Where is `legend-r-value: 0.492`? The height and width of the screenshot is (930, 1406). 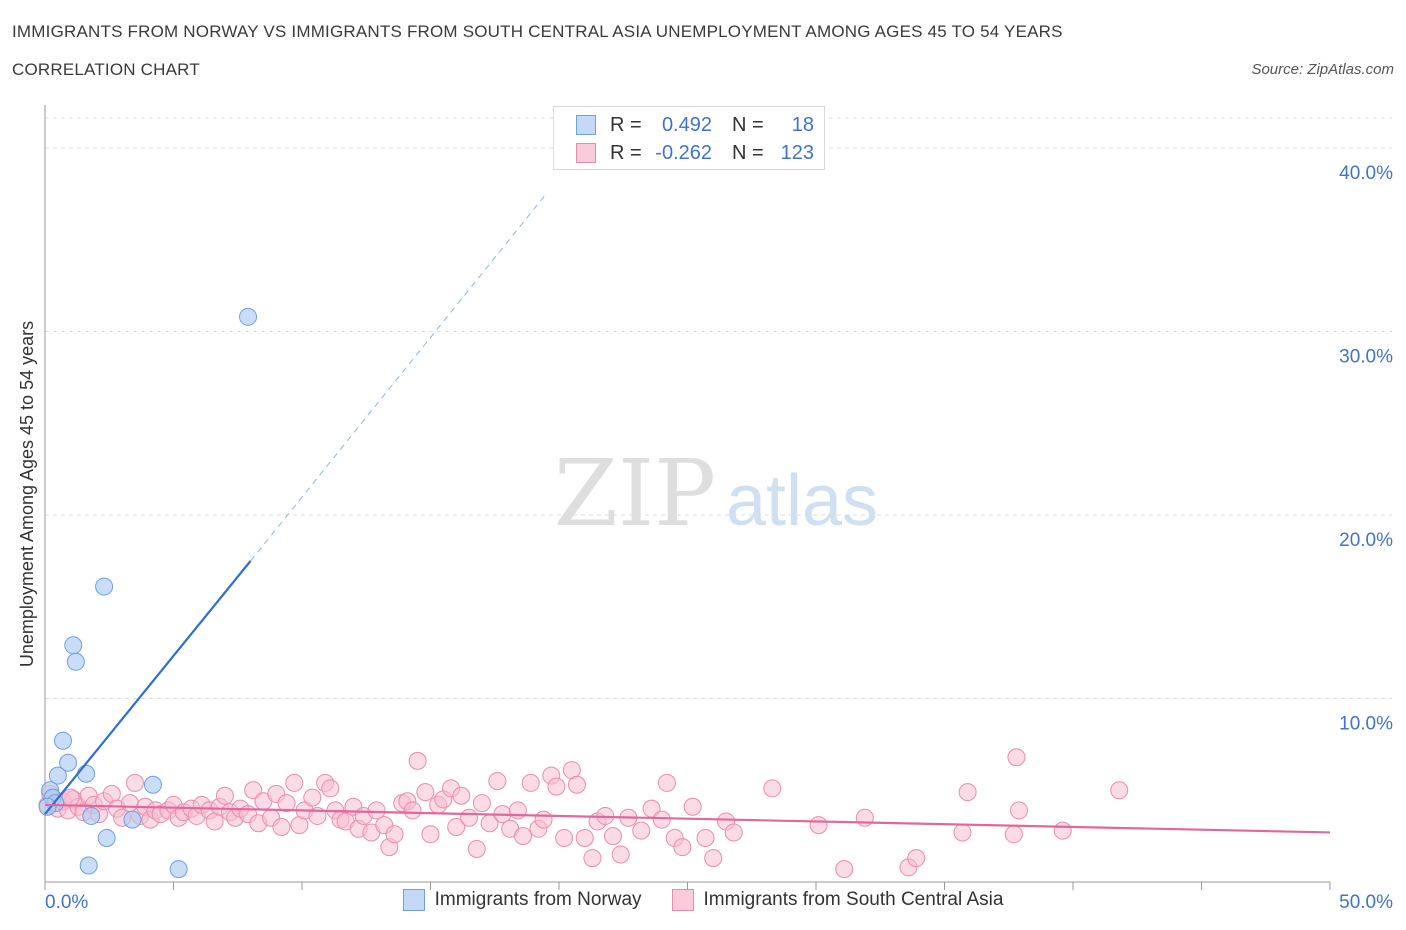
legend-r-value: 0.492 is located at coordinates (686, 124).